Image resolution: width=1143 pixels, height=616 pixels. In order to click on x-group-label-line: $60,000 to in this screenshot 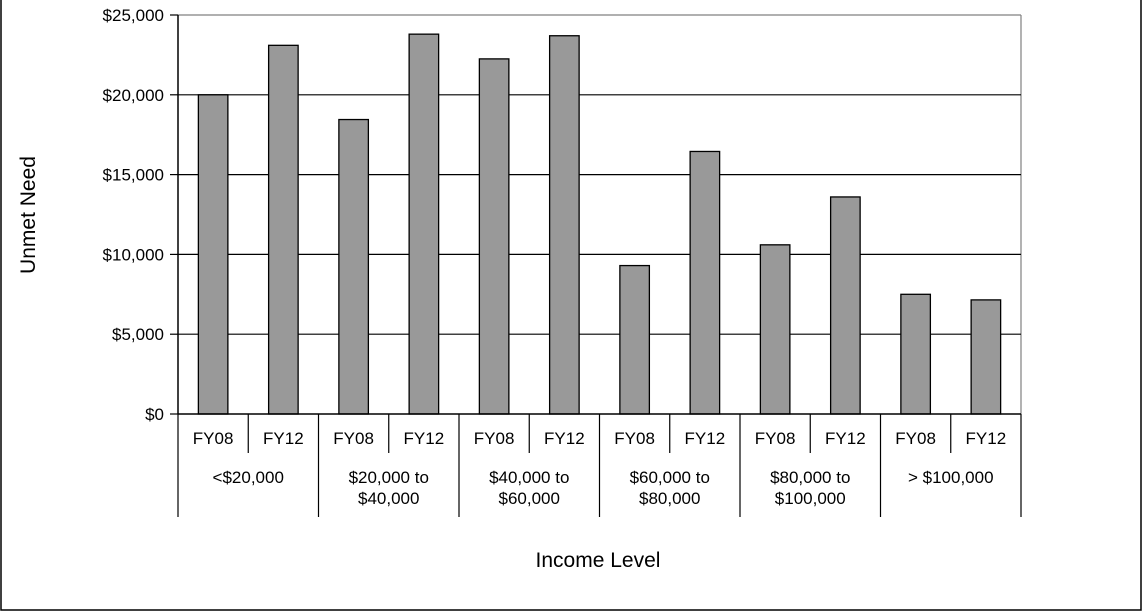, I will do `click(670, 477)`.